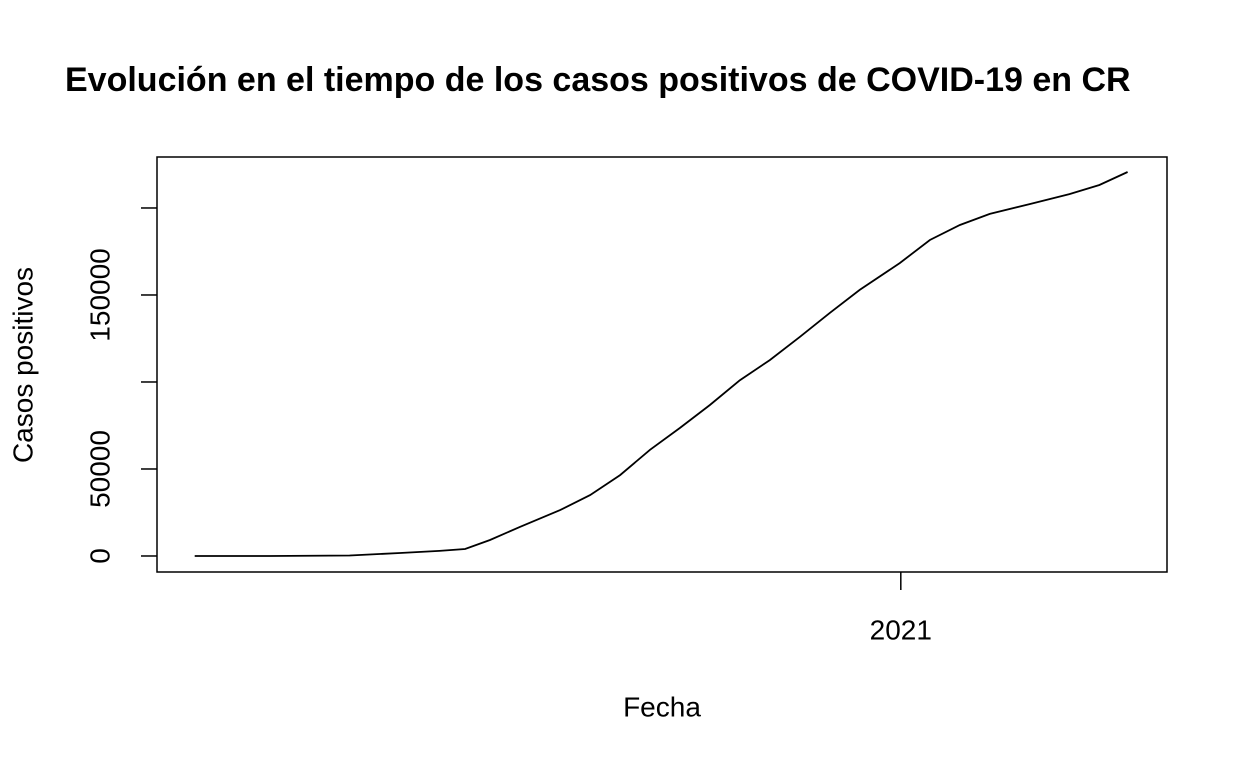 The height and width of the screenshot is (768, 1248). What do you see at coordinates (662, 706) in the screenshot?
I see `x-axis-label: Fecha` at bounding box center [662, 706].